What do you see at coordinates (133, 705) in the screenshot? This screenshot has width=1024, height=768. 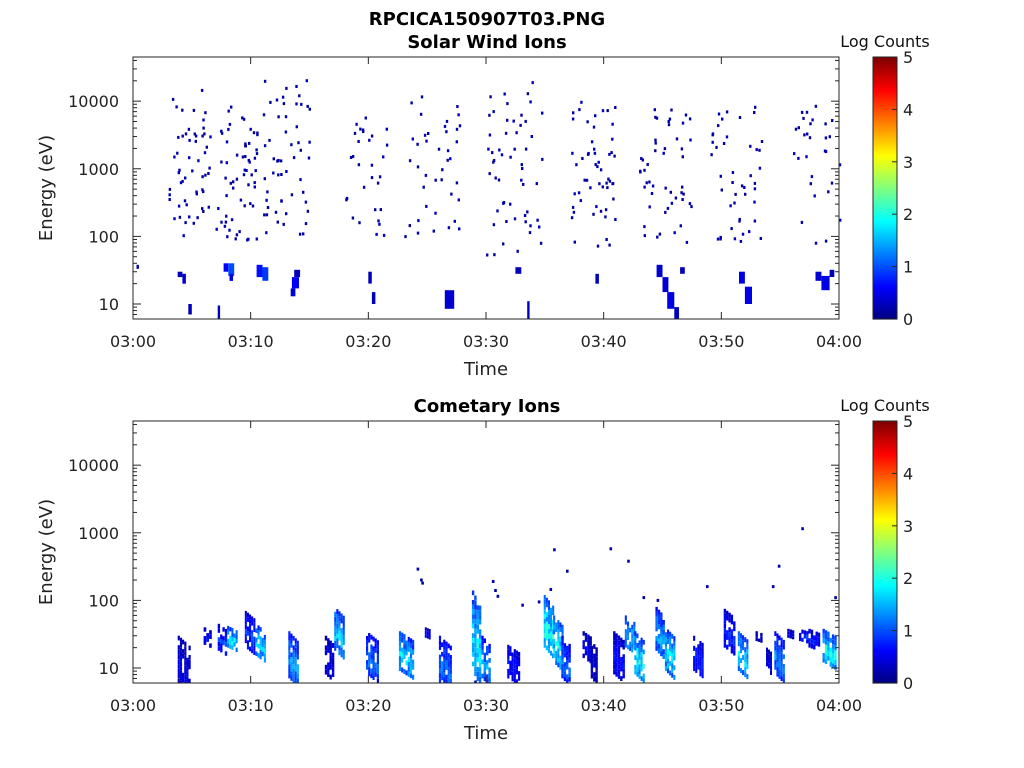 I see `x-tick-label: 03:00` at bounding box center [133, 705].